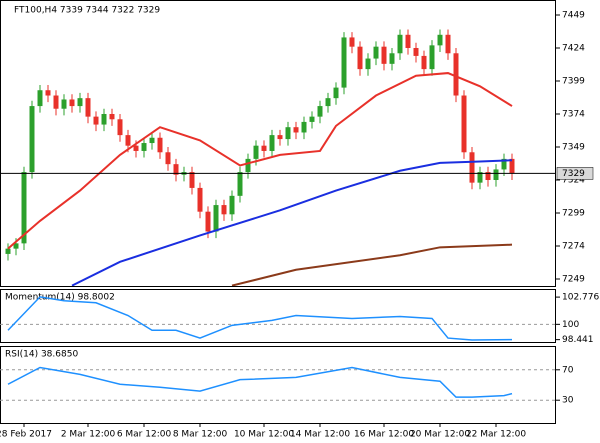  What do you see at coordinates (200, 435) in the screenshot?
I see `x-tick-label: 8 Mar 12:00` at bounding box center [200, 435].